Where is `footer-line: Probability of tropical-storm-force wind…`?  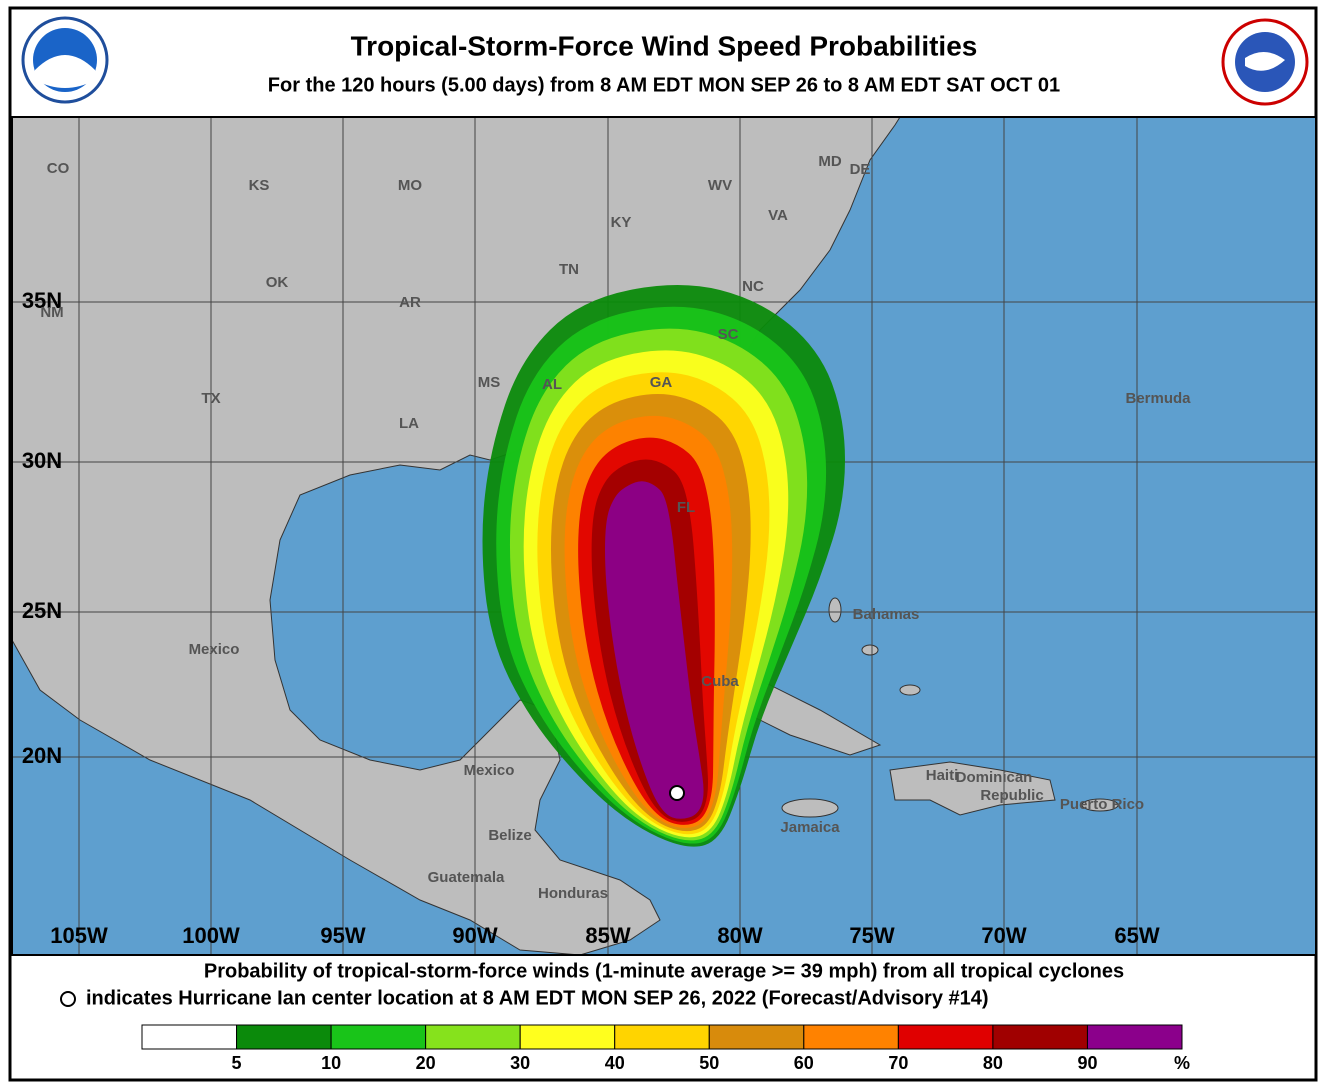 footer-line: Probability of tropical-storm-force wind… is located at coordinates (664, 971).